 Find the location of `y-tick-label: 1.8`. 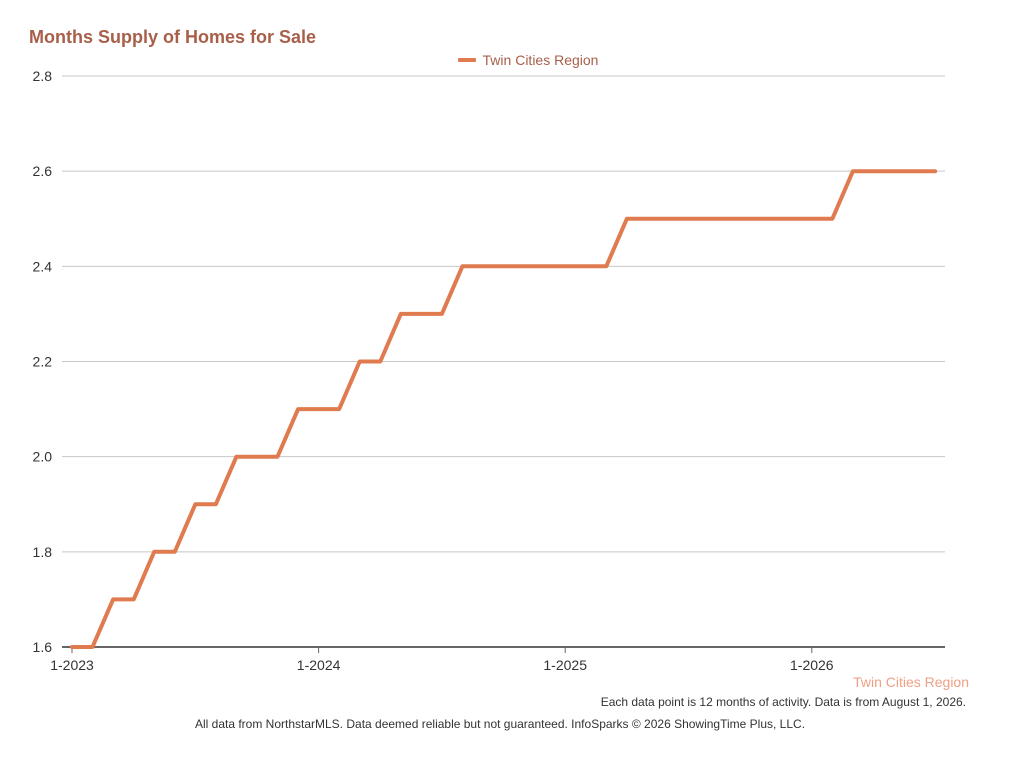

y-tick-label: 1.8 is located at coordinates (43, 552).